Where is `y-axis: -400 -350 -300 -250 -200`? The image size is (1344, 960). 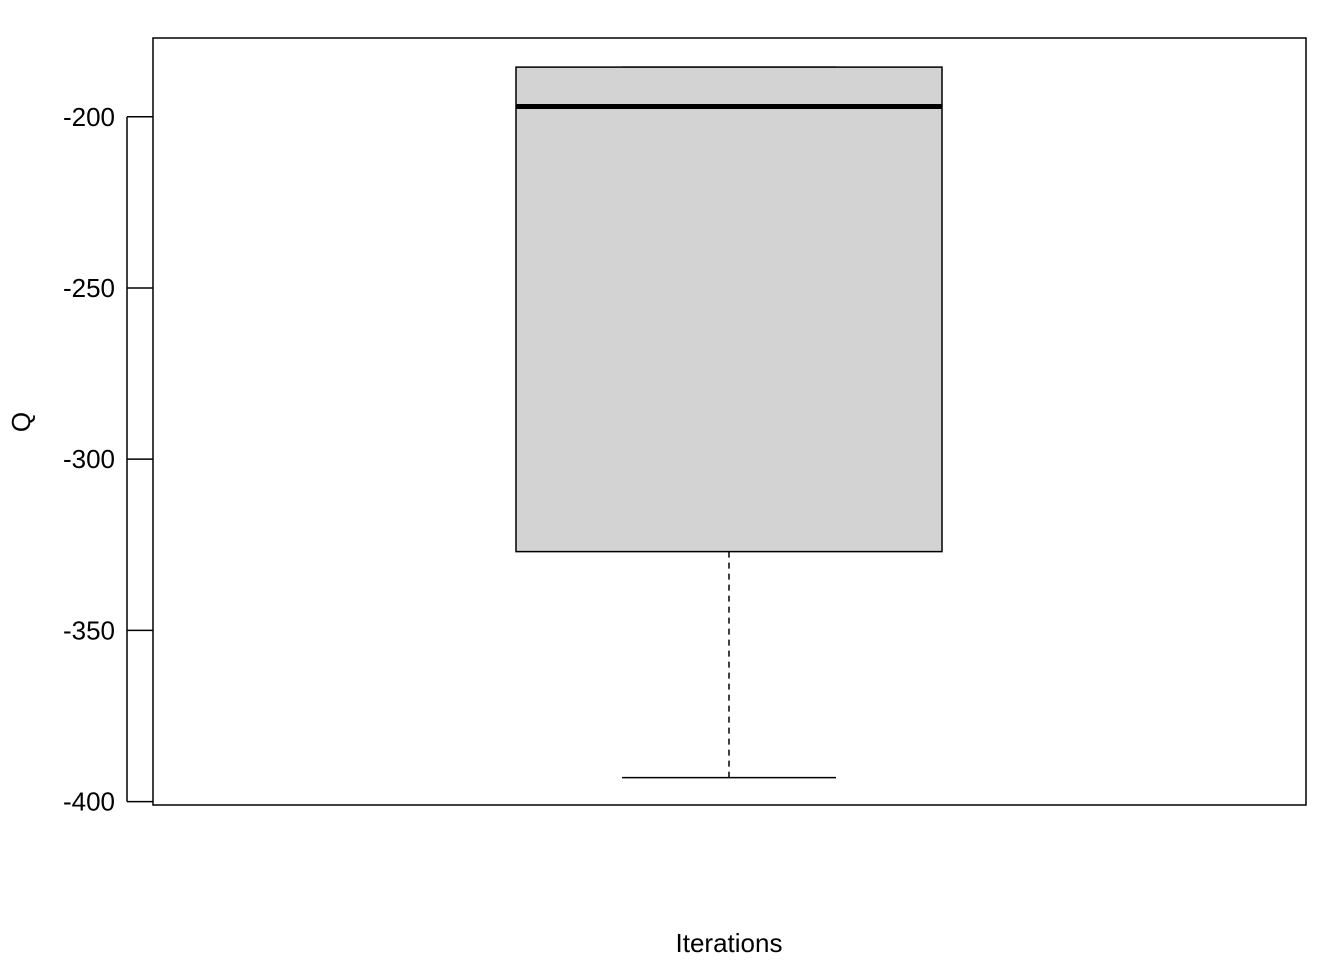
y-axis: -400 -350 -300 -250 -200 is located at coordinates (108, 459).